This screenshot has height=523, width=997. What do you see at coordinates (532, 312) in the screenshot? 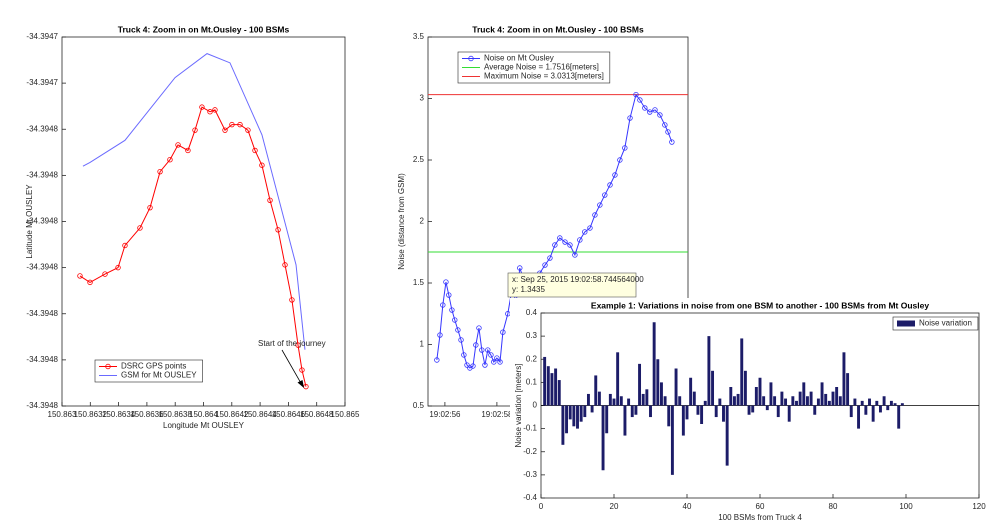
I see `y-tick-label: 0.4` at bounding box center [532, 312].